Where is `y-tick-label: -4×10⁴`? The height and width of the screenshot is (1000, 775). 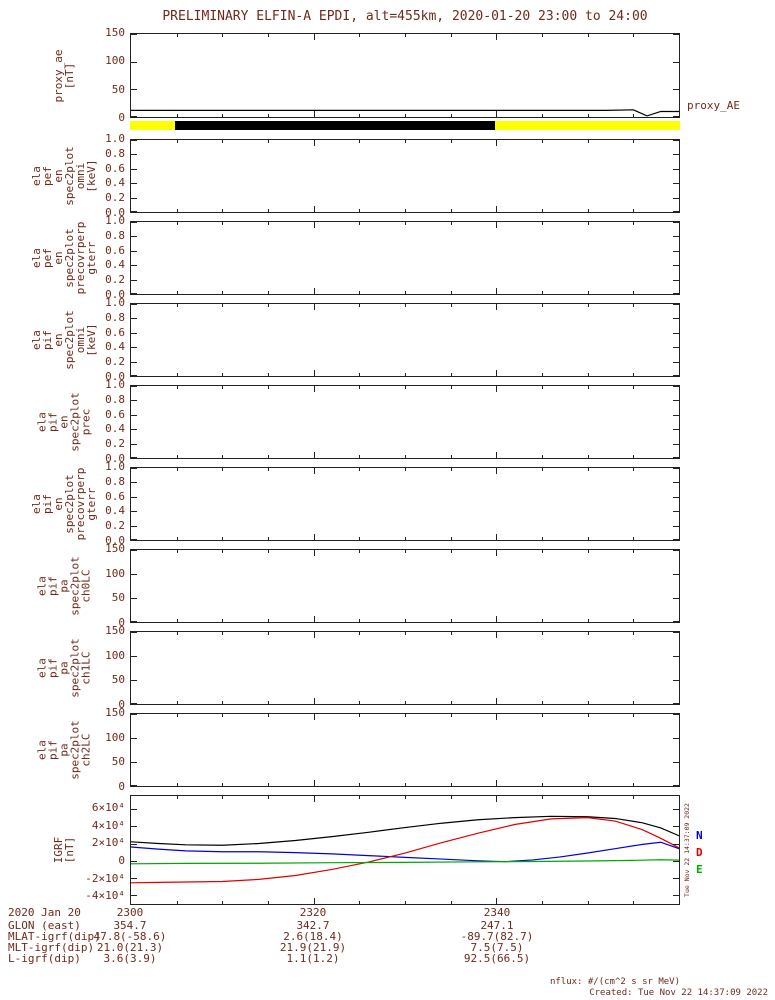 y-tick-label: -4×10⁴ is located at coordinates (105, 896).